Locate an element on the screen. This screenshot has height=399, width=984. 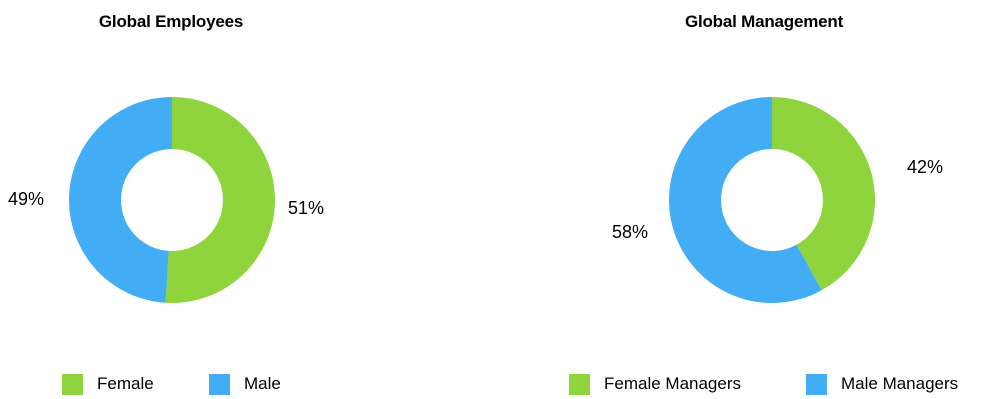
slice-male-managers is located at coordinates (745, 200).